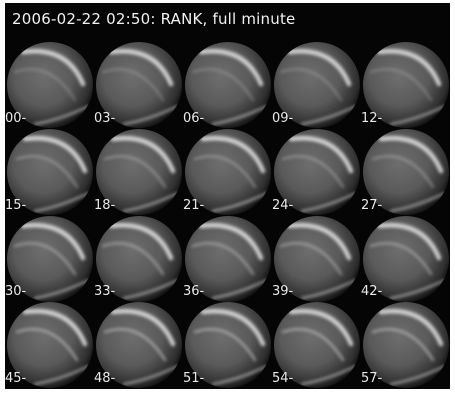  What do you see at coordinates (283, 205) in the screenshot?
I see `frame-time-label: 24-` at bounding box center [283, 205].